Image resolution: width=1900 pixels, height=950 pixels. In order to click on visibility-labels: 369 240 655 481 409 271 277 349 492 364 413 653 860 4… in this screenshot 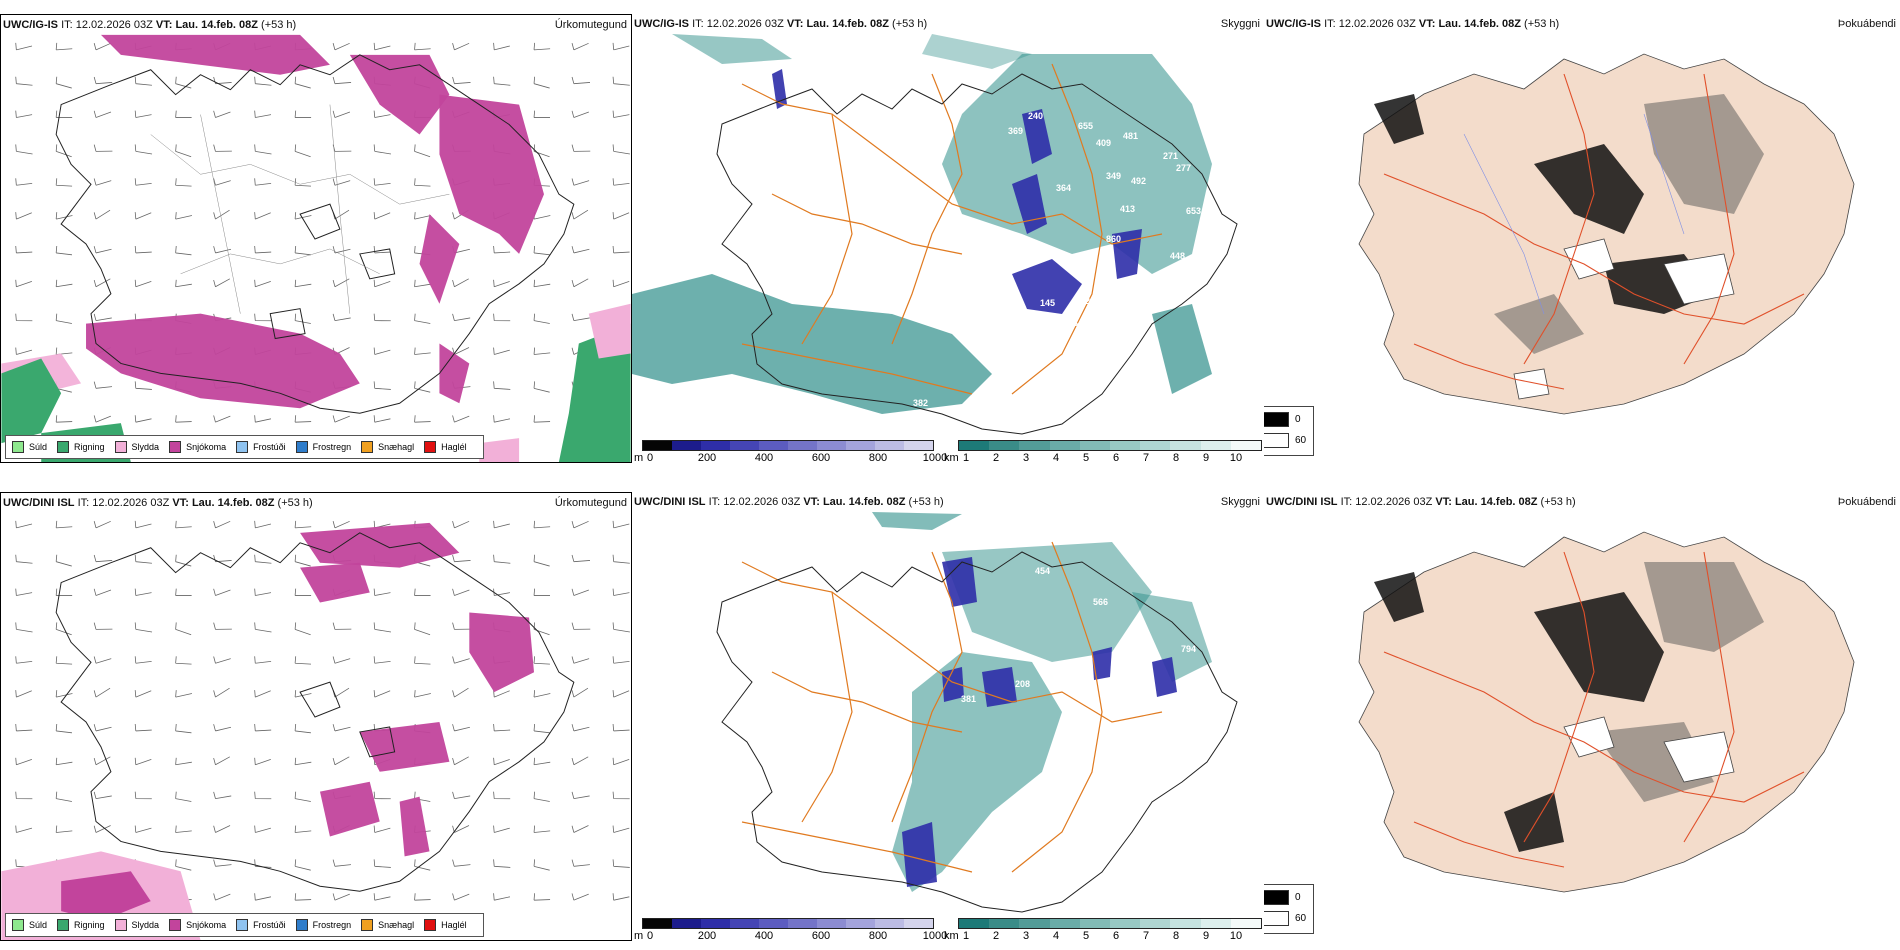, I will do `click(1057, 259)`.